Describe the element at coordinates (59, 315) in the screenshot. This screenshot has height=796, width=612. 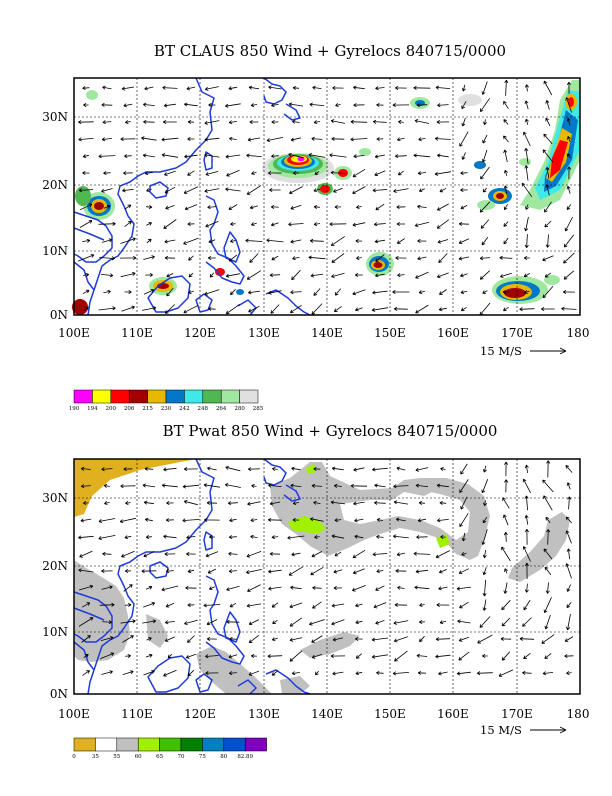
I see `panel1-y-tick-0n: 0N` at that location.